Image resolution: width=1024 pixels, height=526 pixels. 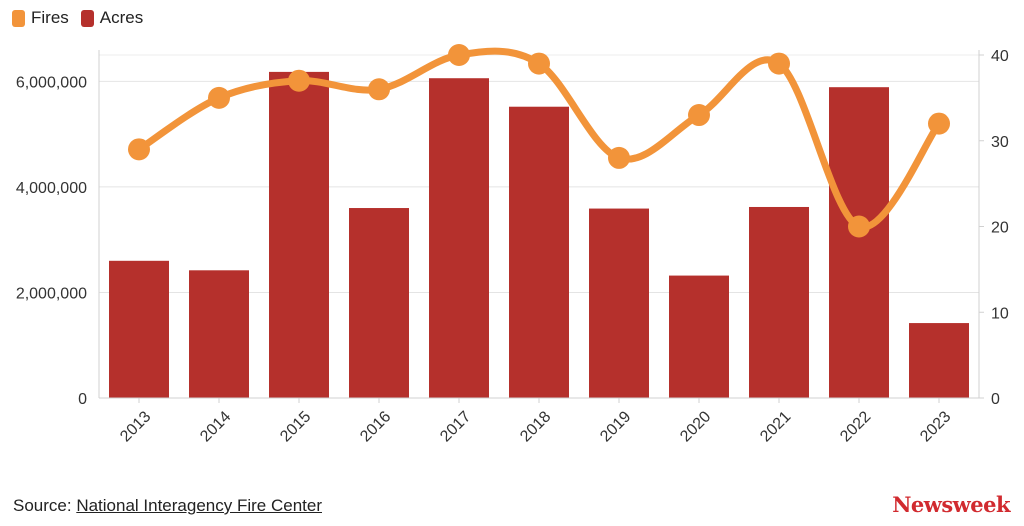 What do you see at coordinates (539, 252) in the screenshot?
I see `bar-2018` at bounding box center [539, 252].